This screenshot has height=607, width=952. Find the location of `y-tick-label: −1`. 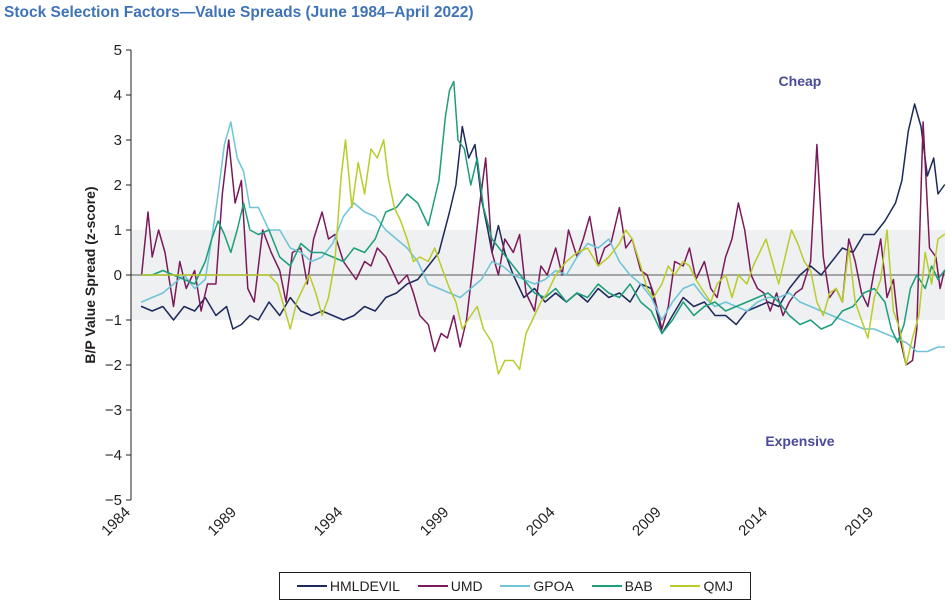

y-tick-label: −1 is located at coordinates (113, 320).